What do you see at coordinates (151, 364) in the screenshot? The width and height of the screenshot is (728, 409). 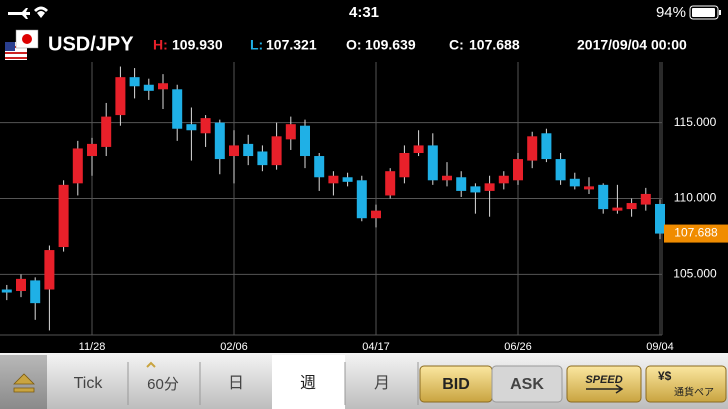 I see `caret-up` at bounding box center [151, 364].